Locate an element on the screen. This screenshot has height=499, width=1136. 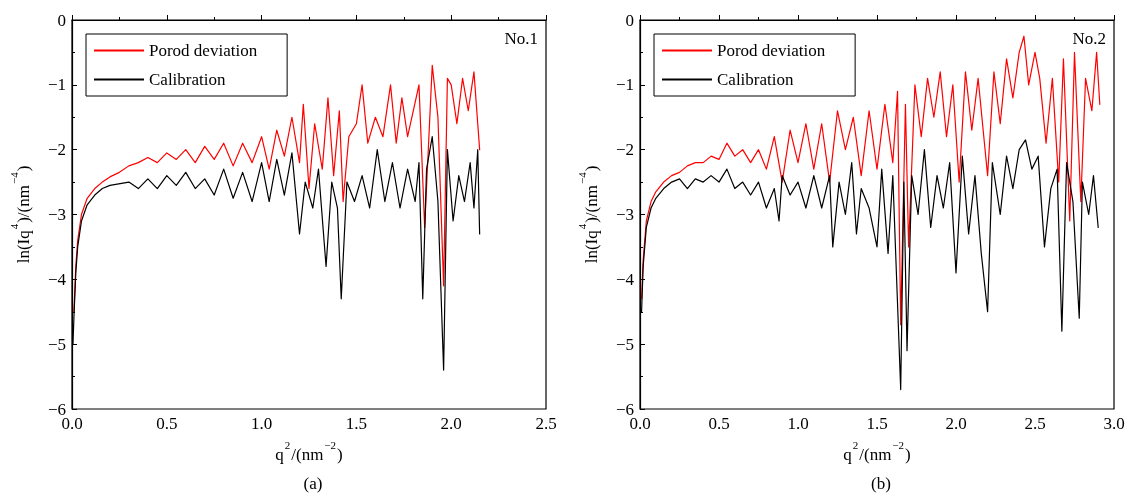
text: (a) is located at coordinates (313, 483).